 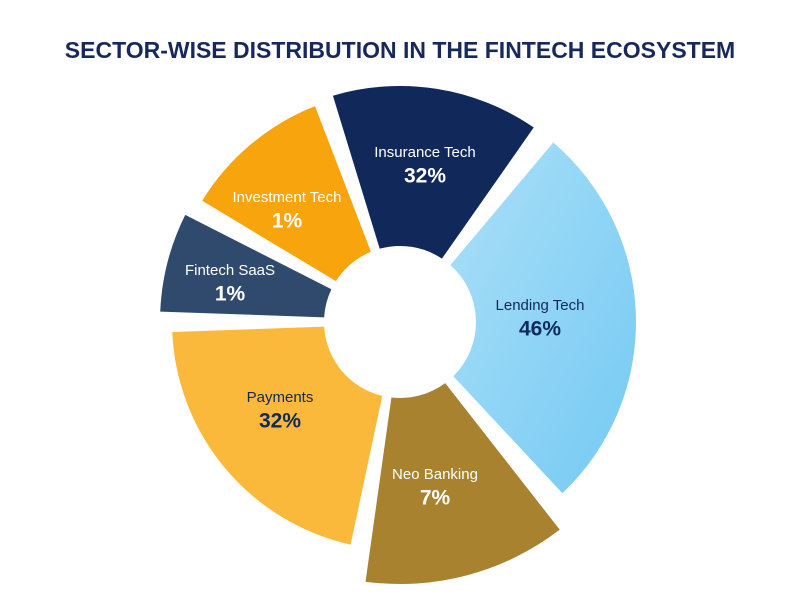 What do you see at coordinates (287, 197) in the screenshot?
I see `slice-label: Investment Tech` at bounding box center [287, 197].